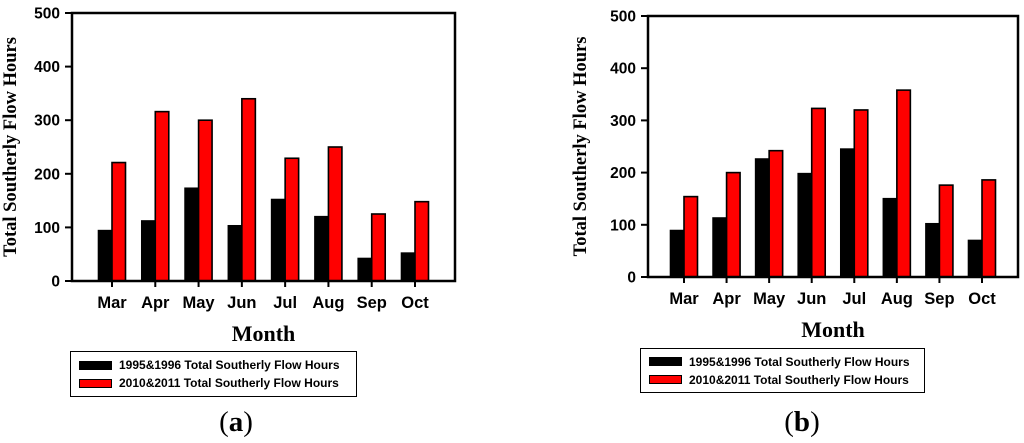 The width and height of the screenshot is (1024, 443). What do you see at coordinates (408, 267) in the screenshot?
I see `bar-a-Oct-s1` at bounding box center [408, 267].